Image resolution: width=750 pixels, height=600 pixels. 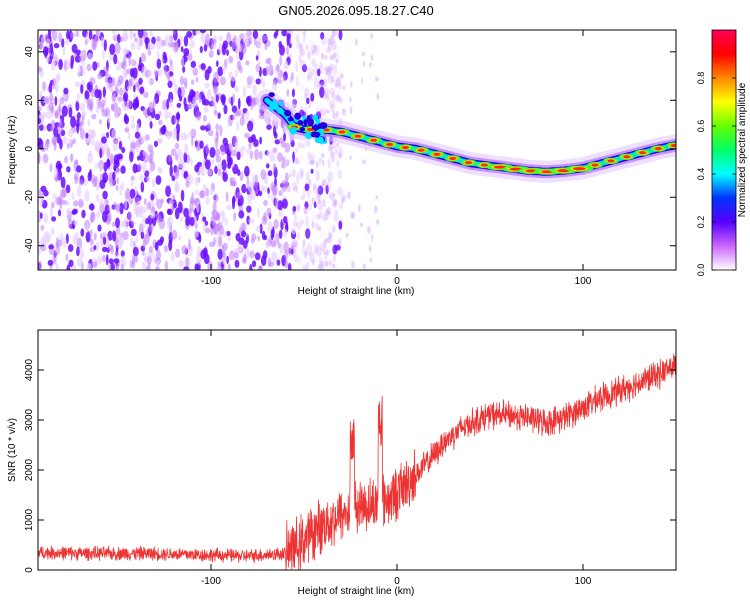 What do you see at coordinates (583, 281) in the screenshot?
I see `spectrogram-x-tick-label: 100` at bounding box center [583, 281].